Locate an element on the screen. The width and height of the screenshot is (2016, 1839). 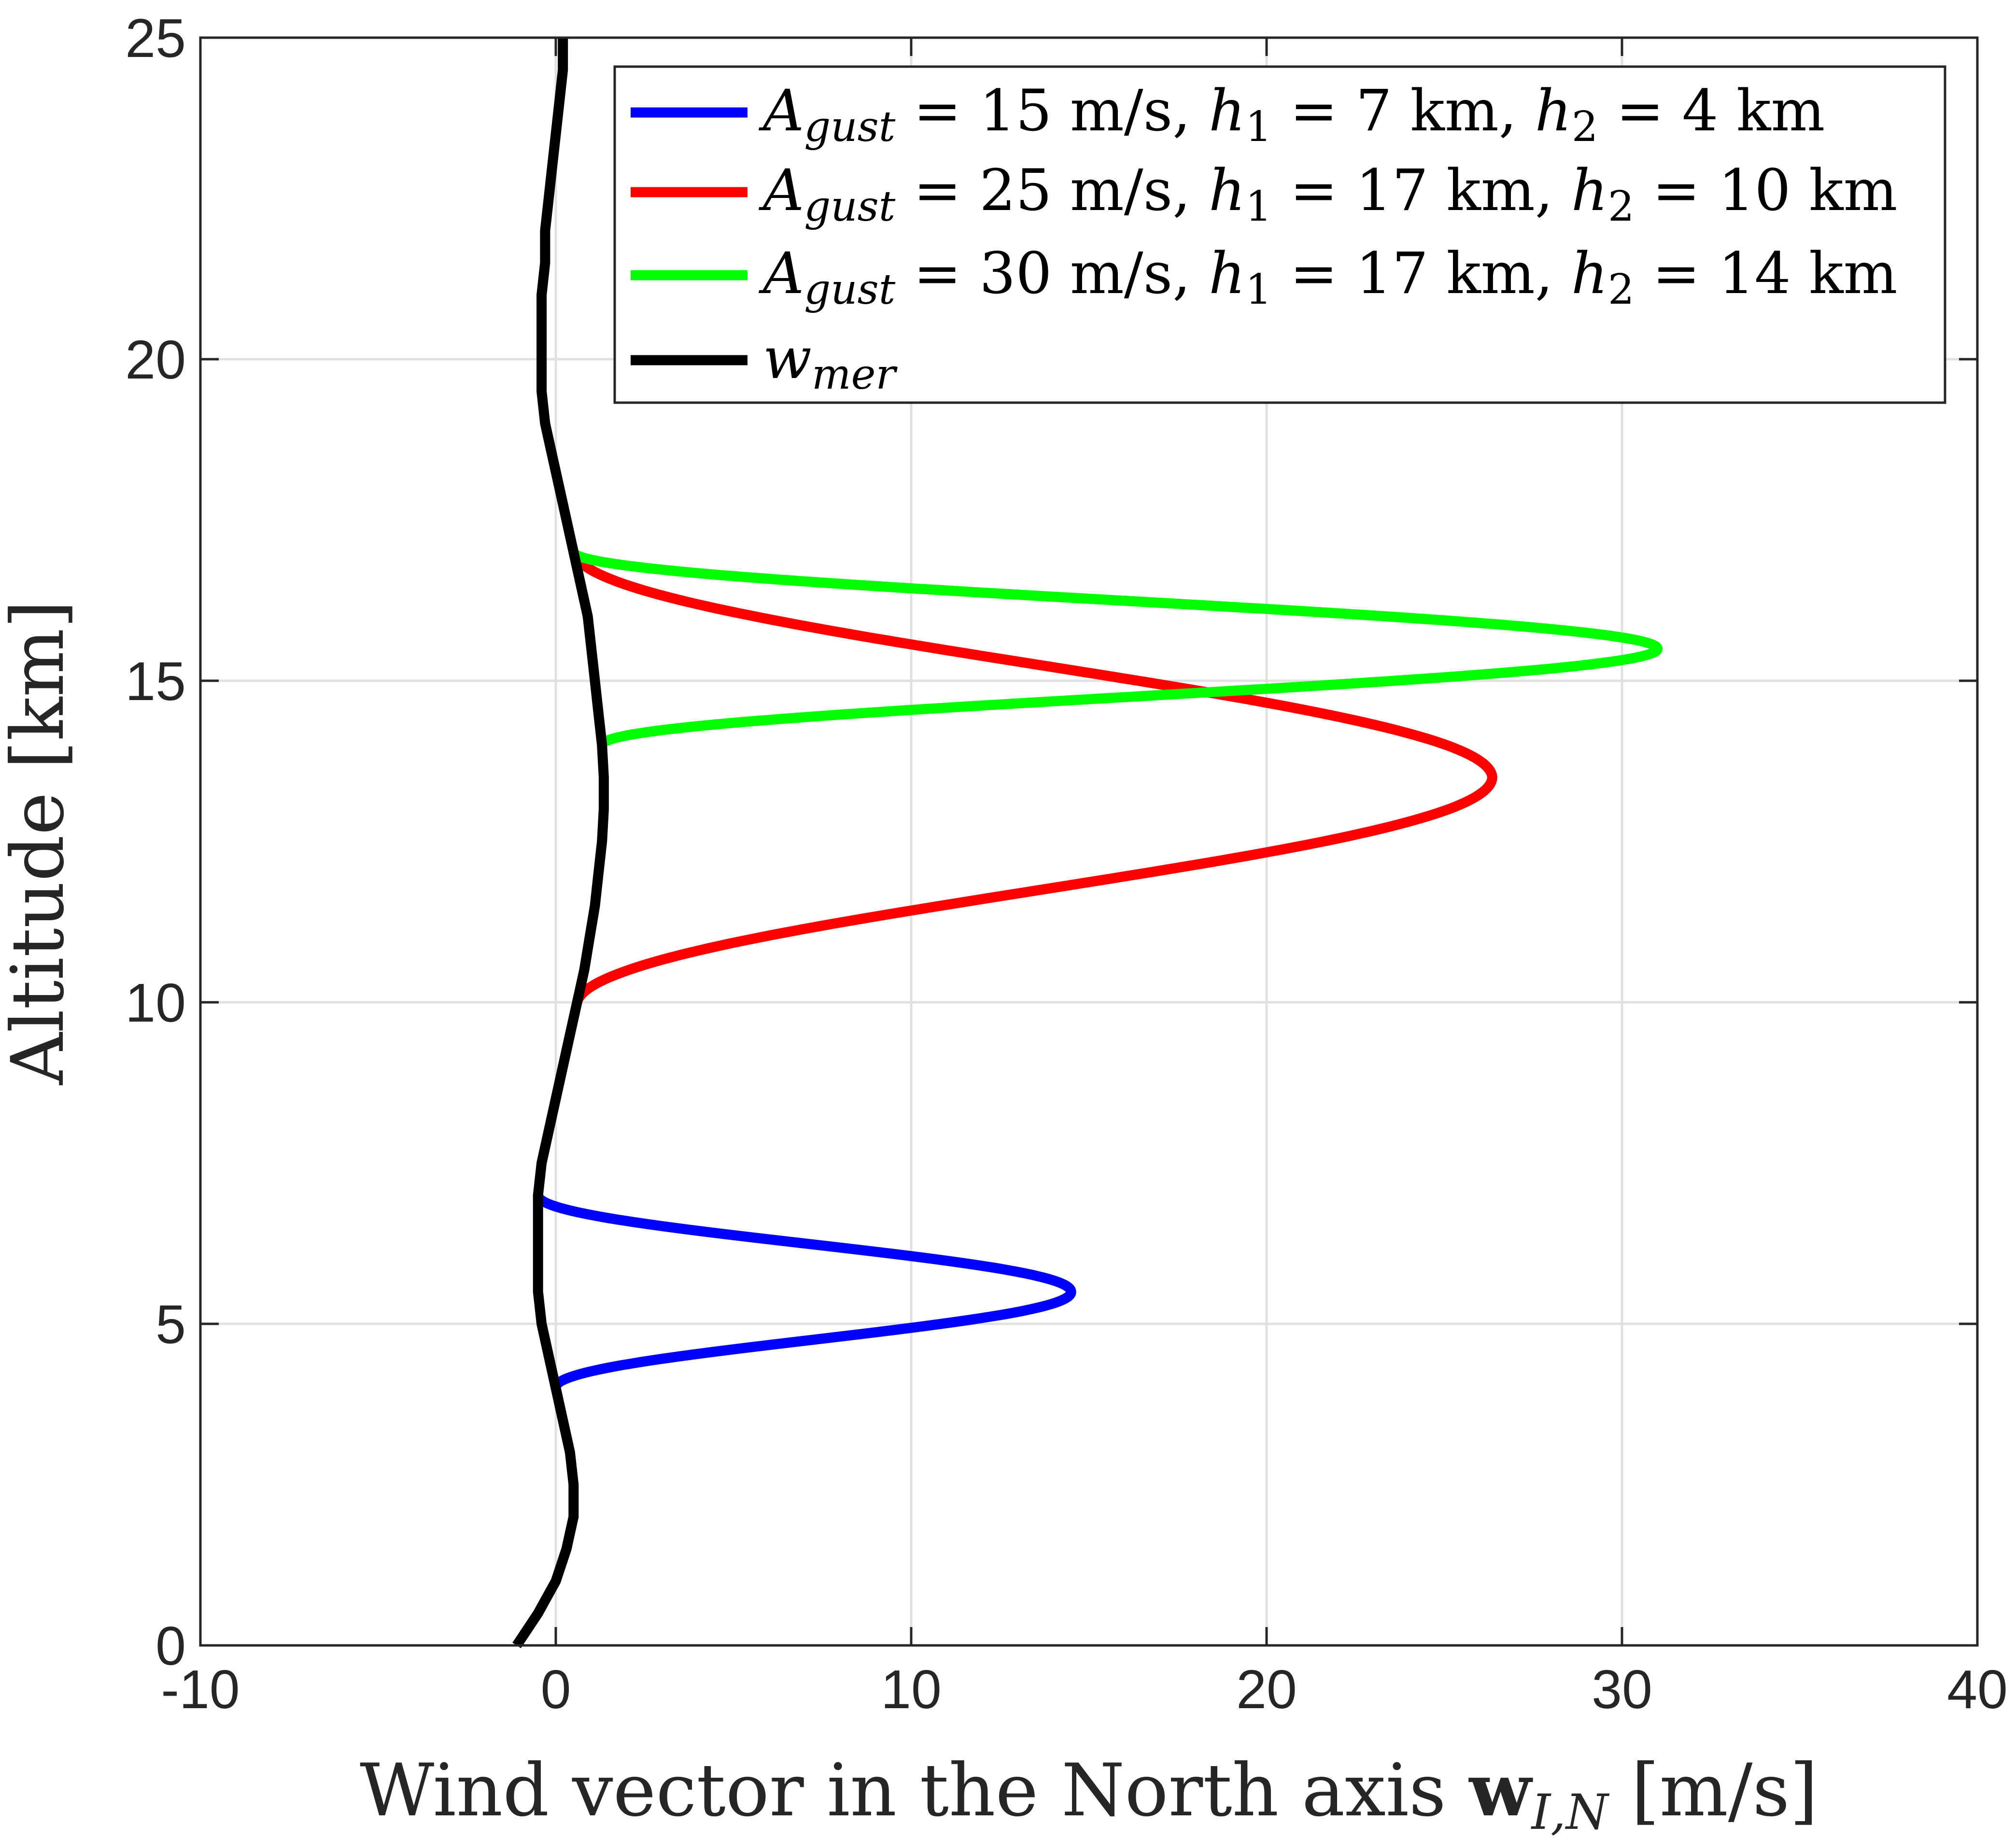
legend-box is located at coordinates (1279, 235).